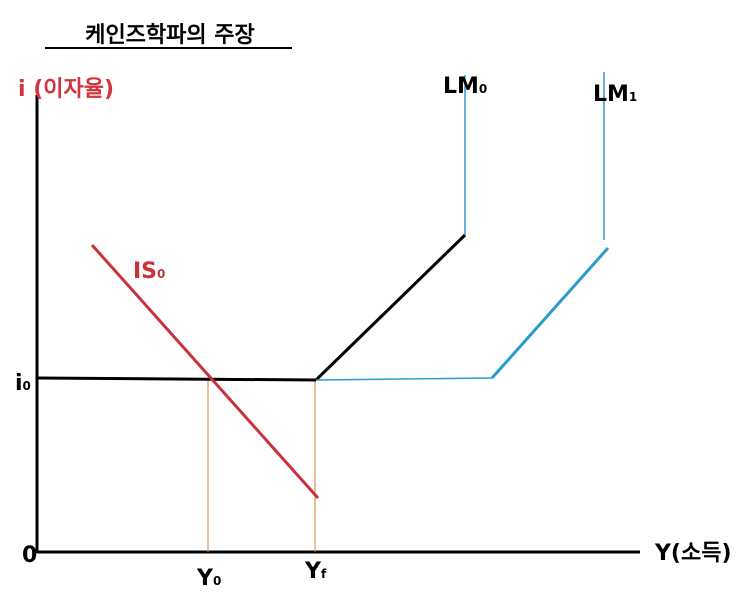 The height and width of the screenshot is (595, 751). What do you see at coordinates (404, 379) in the screenshot?
I see `lm1-flat` at bounding box center [404, 379].